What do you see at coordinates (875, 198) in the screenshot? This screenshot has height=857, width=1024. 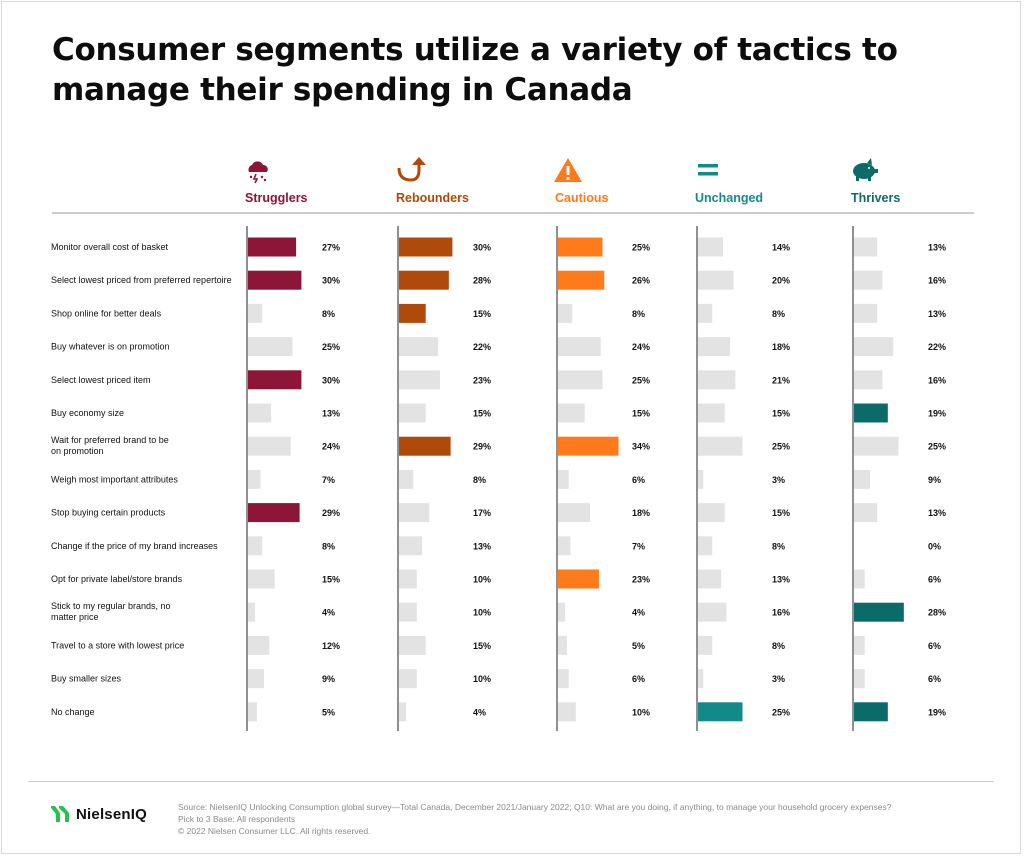 I see `segment-header-thrivers: Thrivers` at bounding box center [875, 198].